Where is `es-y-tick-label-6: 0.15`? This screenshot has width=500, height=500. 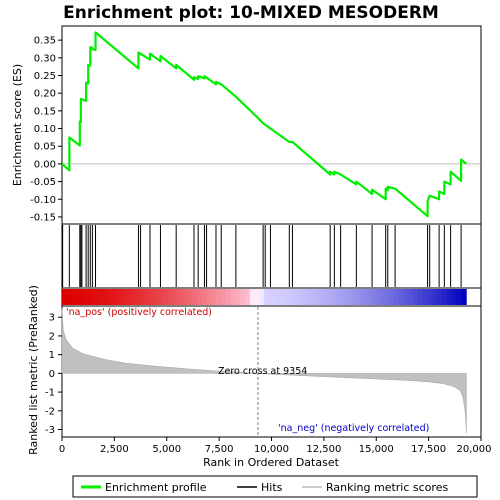
es-y-tick-label-6: 0.15 is located at coordinates (45, 111).